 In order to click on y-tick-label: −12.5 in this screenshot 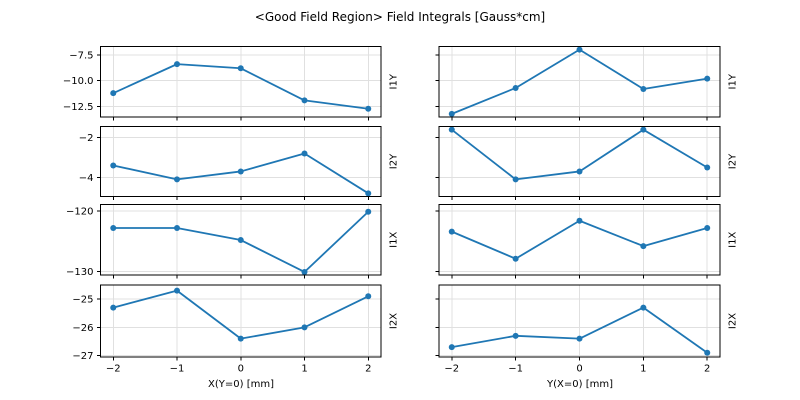, I will do `click(78, 107)`.